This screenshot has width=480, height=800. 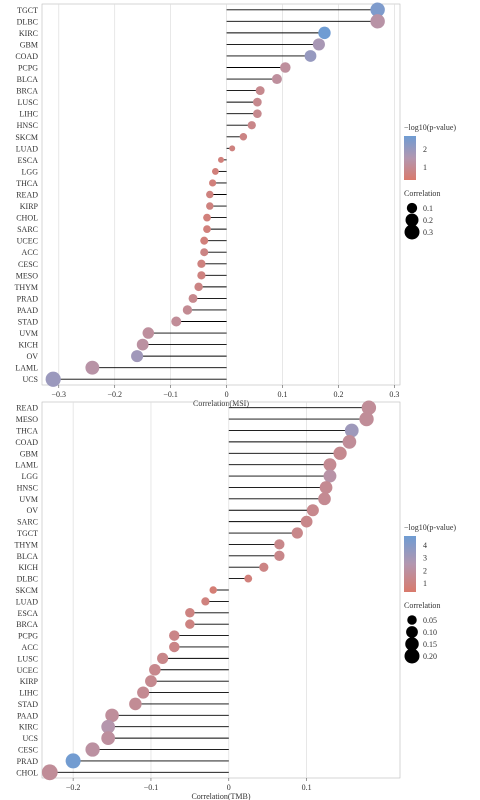 I want to click on dot-coad, so click(x=349, y=442).